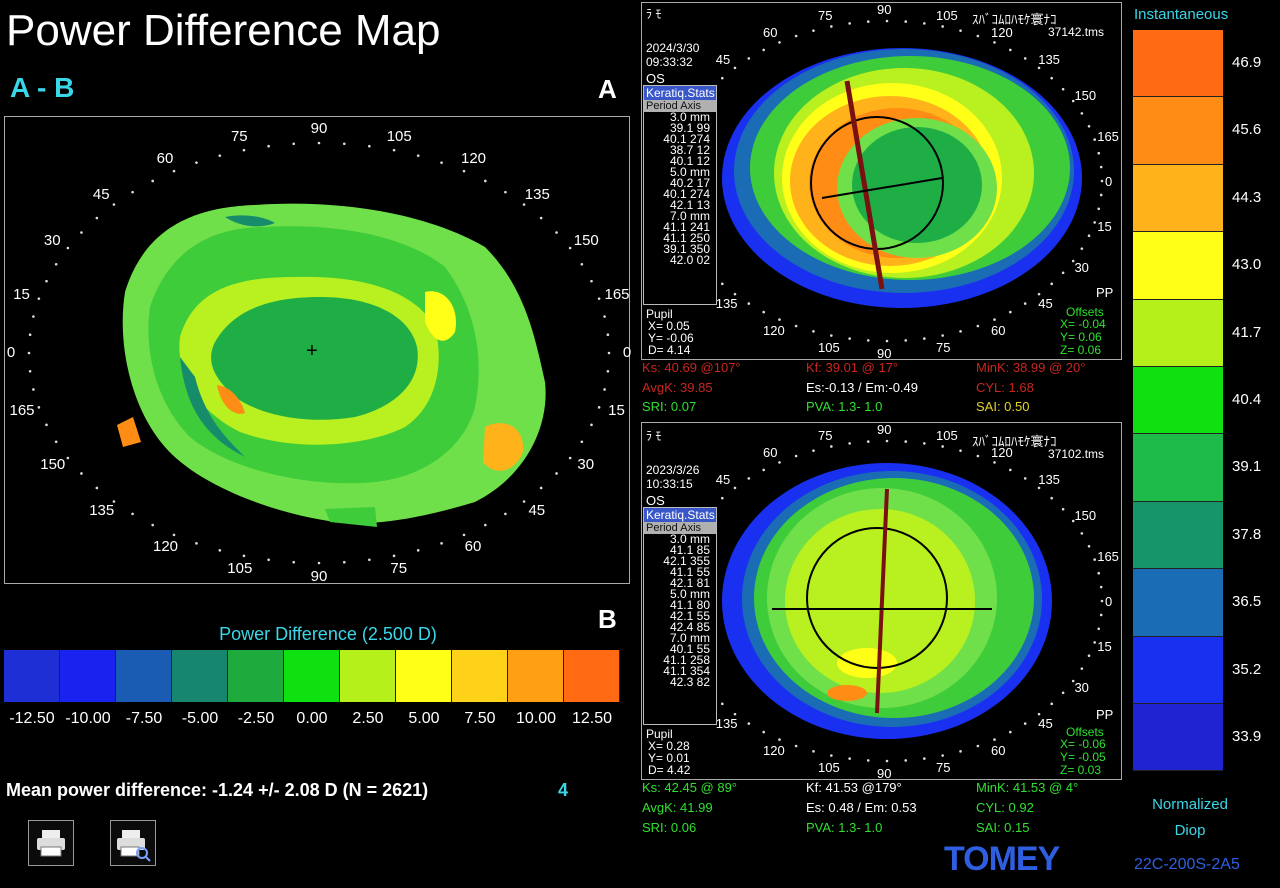 The width and height of the screenshot is (1280, 888). What do you see at coordinates (689, 583) in the screenshot?
I see `stats-line: 42.1 81` at bounding box center [689, 583].